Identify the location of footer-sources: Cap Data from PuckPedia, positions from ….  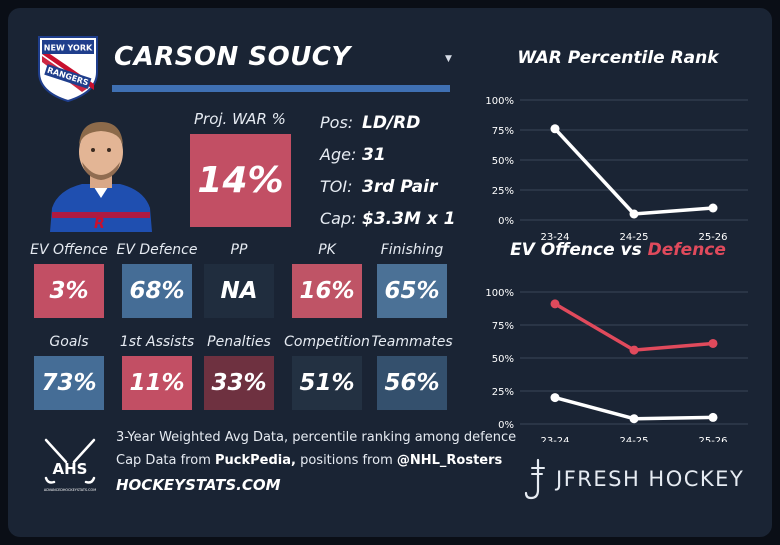
(309, 460).